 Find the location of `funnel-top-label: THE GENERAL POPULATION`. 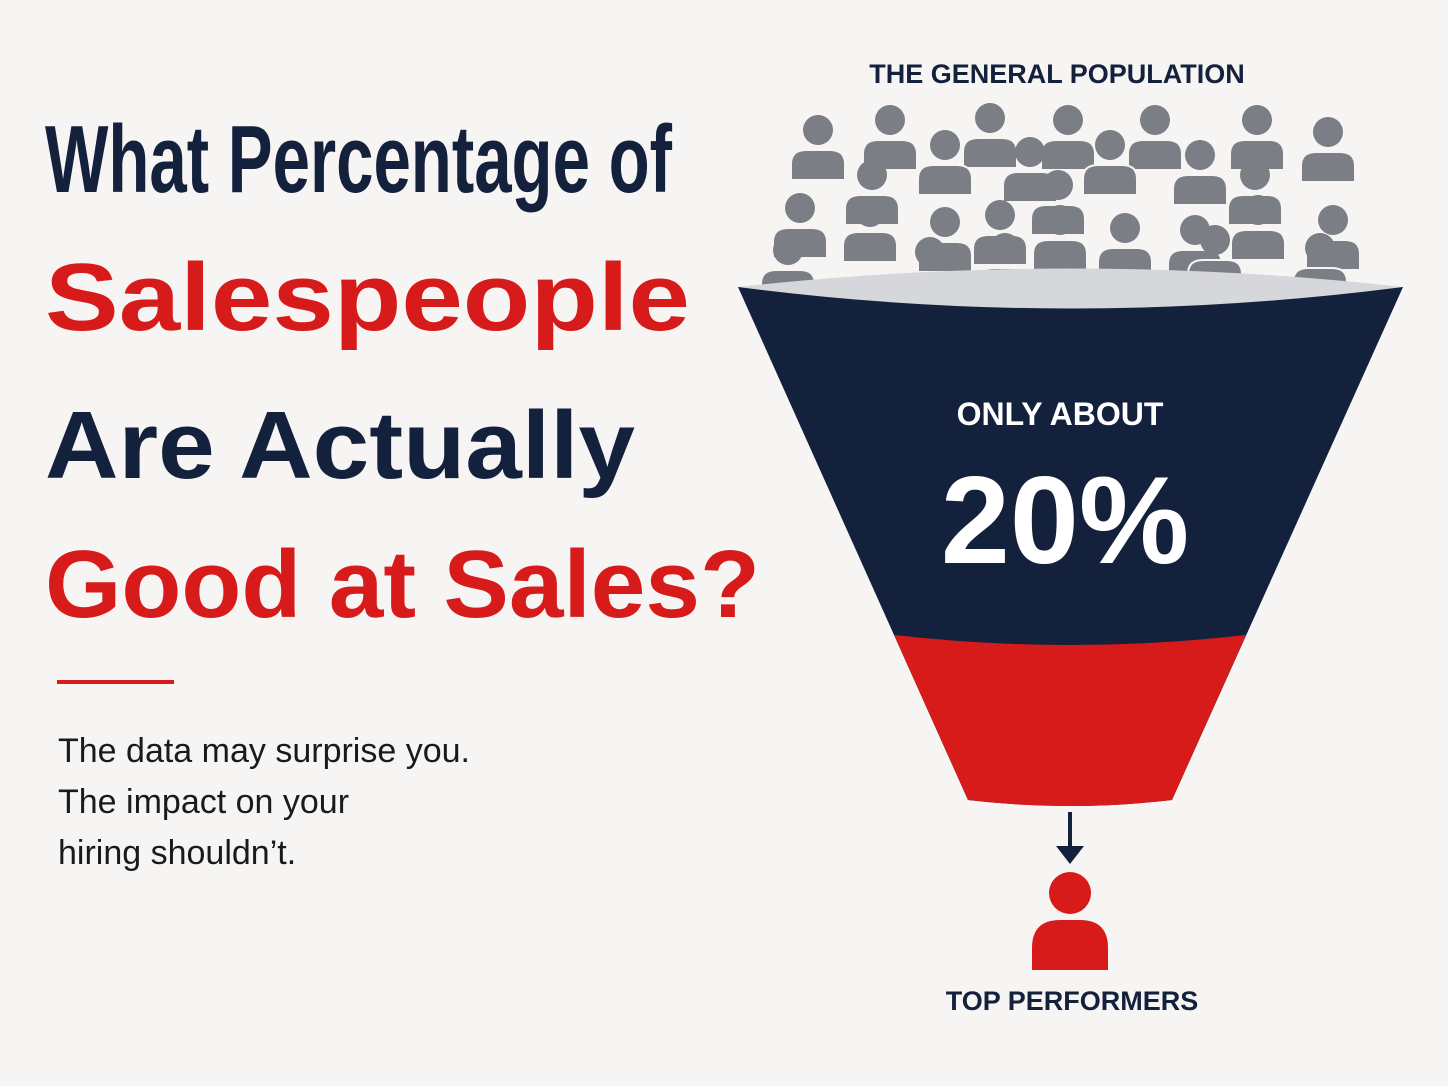

funnel-top-label: THE GENERAL POPULATION is located at coordinates (1057, 74).